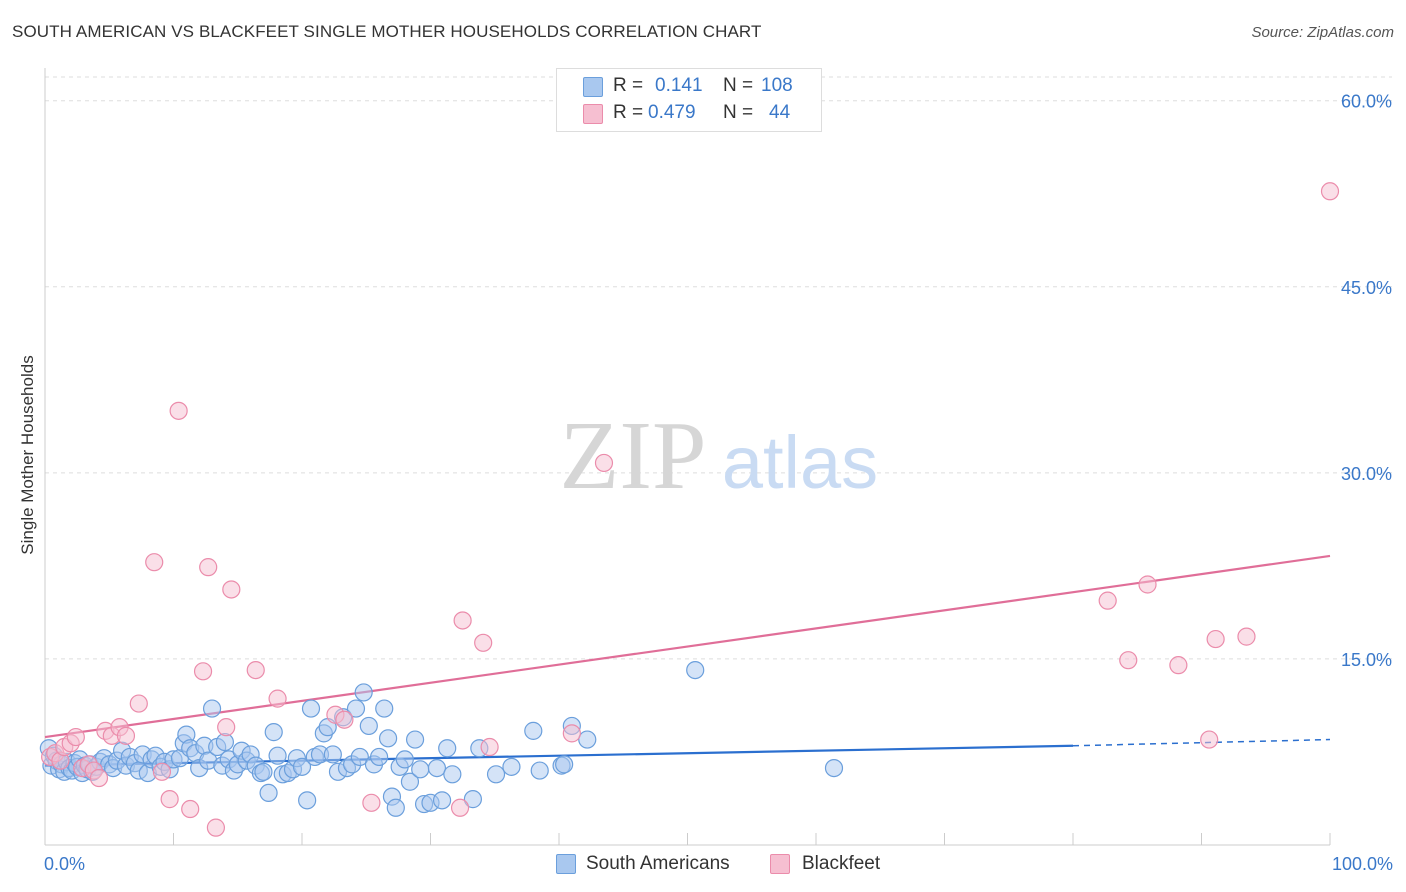  What do you see at coordinates (689, 100) in the screenshot?
I see `stats-legend: R = 0.141 N = 108 R = 0.479 N = 44` at bounding box center [689, 100].